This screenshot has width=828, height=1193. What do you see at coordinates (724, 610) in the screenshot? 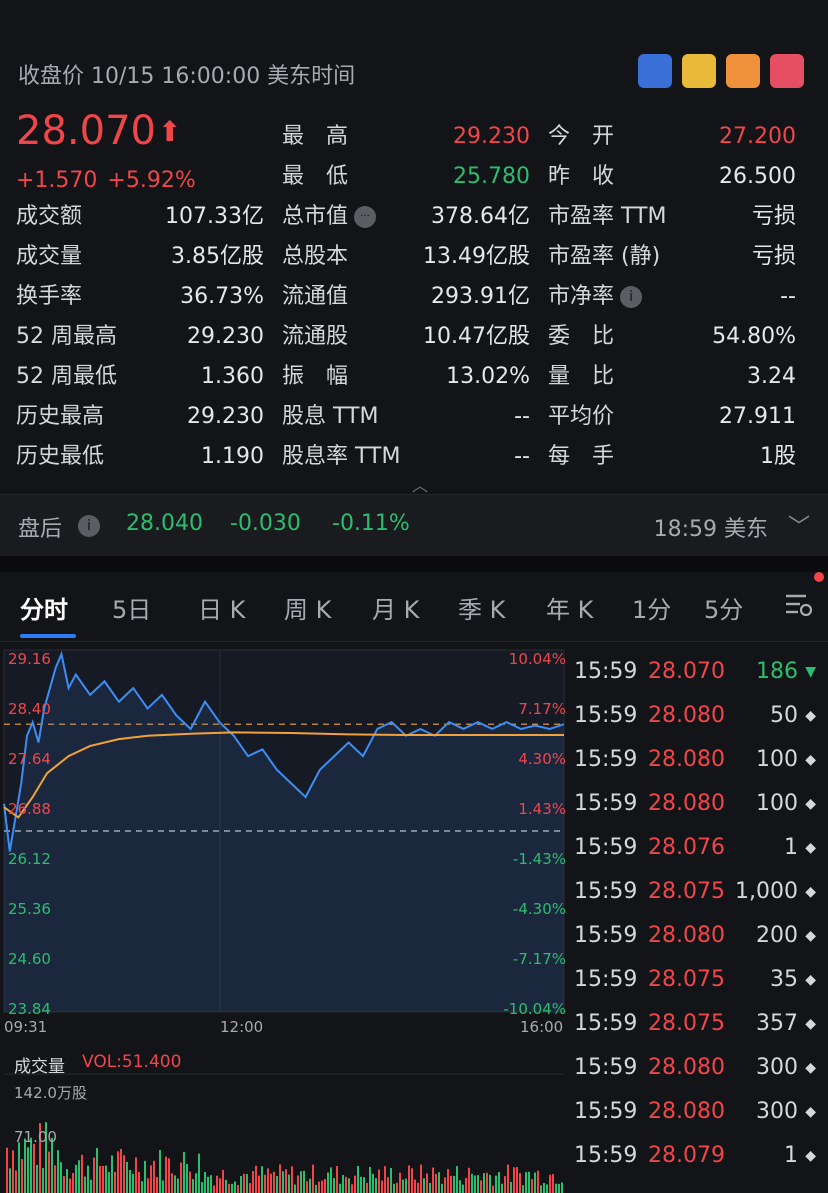
I see `tab-8: 5分` at bounding box center [724, 610].